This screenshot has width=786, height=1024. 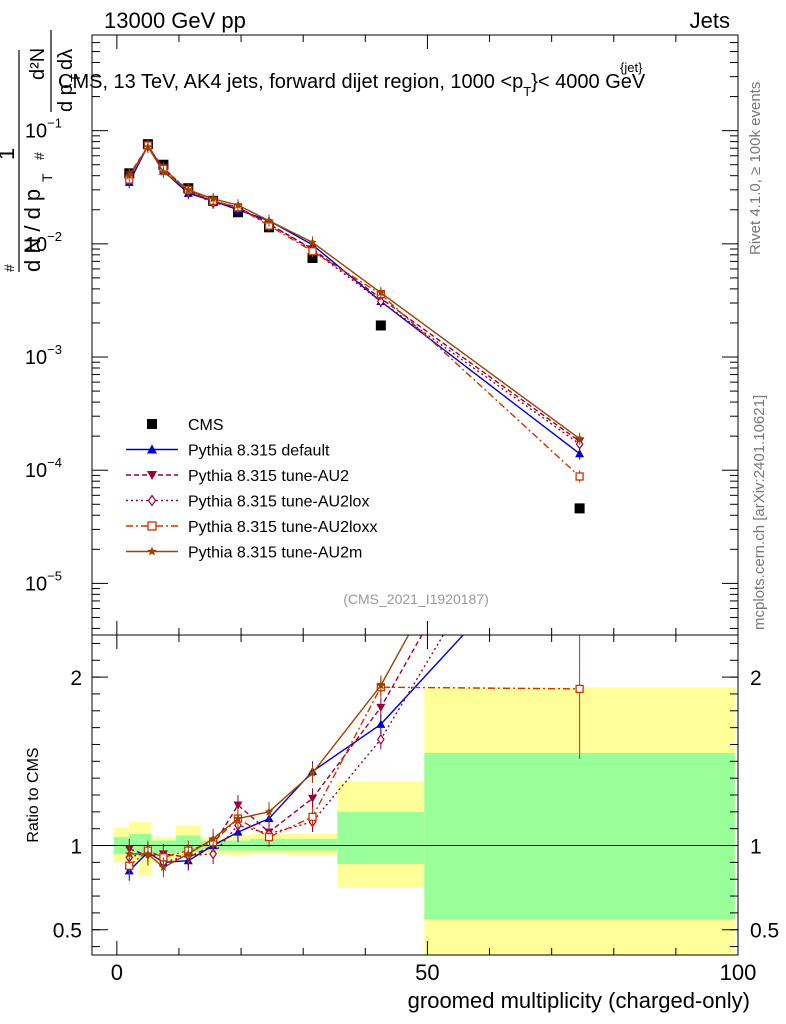 I want to click on main-ylabel: 1 d N / d p T # d p T dλ d²N #, so click(x=41, y=151).